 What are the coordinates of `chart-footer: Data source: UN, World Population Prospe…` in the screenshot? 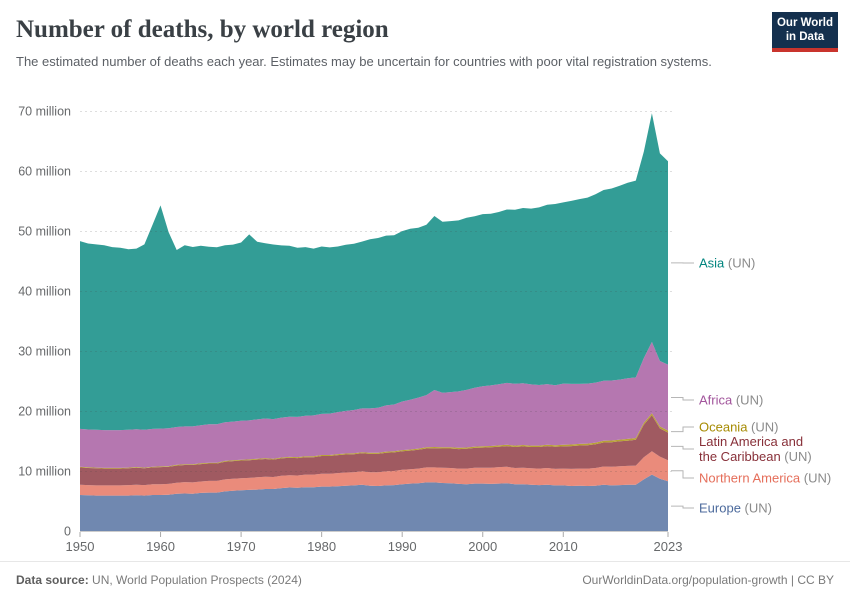 It's located at (425, 580).